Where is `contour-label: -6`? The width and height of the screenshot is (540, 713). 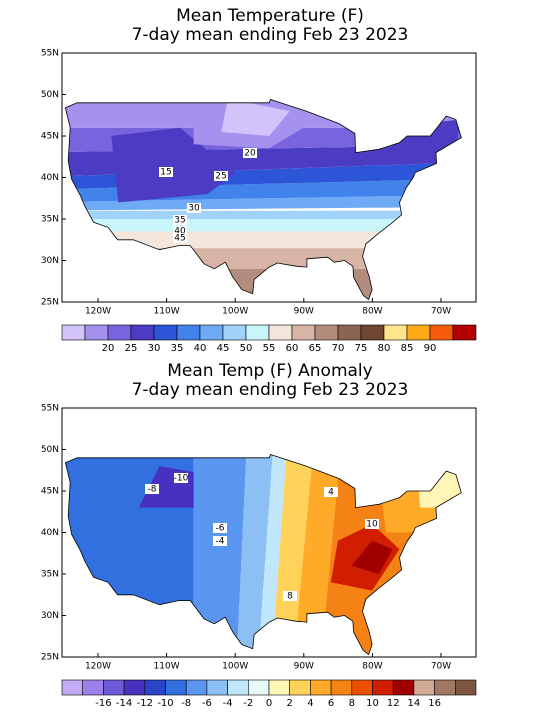
contour-label: -6 is located at coordinates (220, 529).